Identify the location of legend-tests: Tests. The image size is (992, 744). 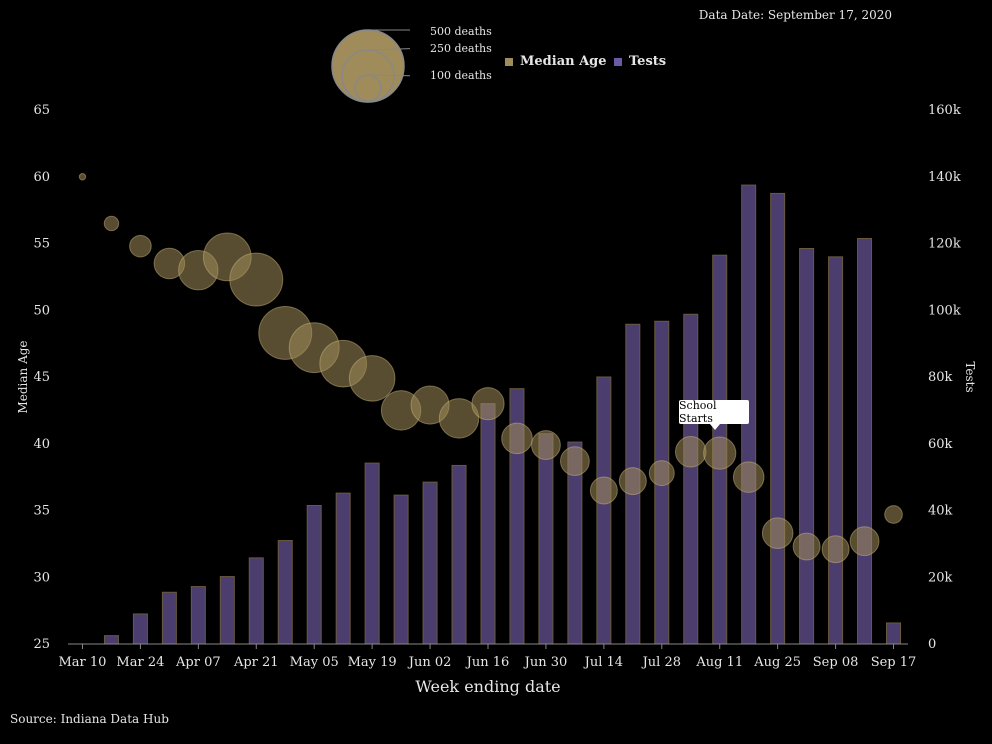
(640, 61).